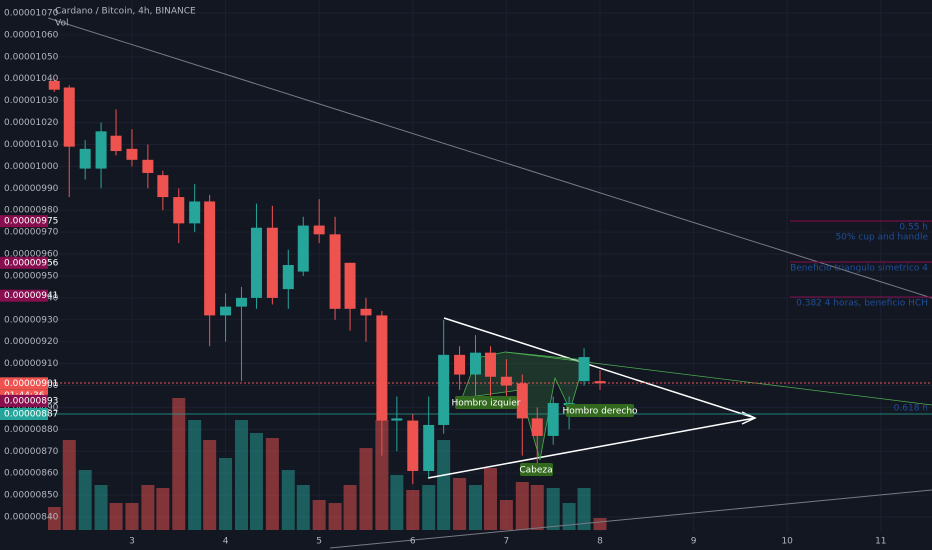  Describe the element at coordinates (507, 542) in the screenshot. I see `x-tick-label: 7` at that location.